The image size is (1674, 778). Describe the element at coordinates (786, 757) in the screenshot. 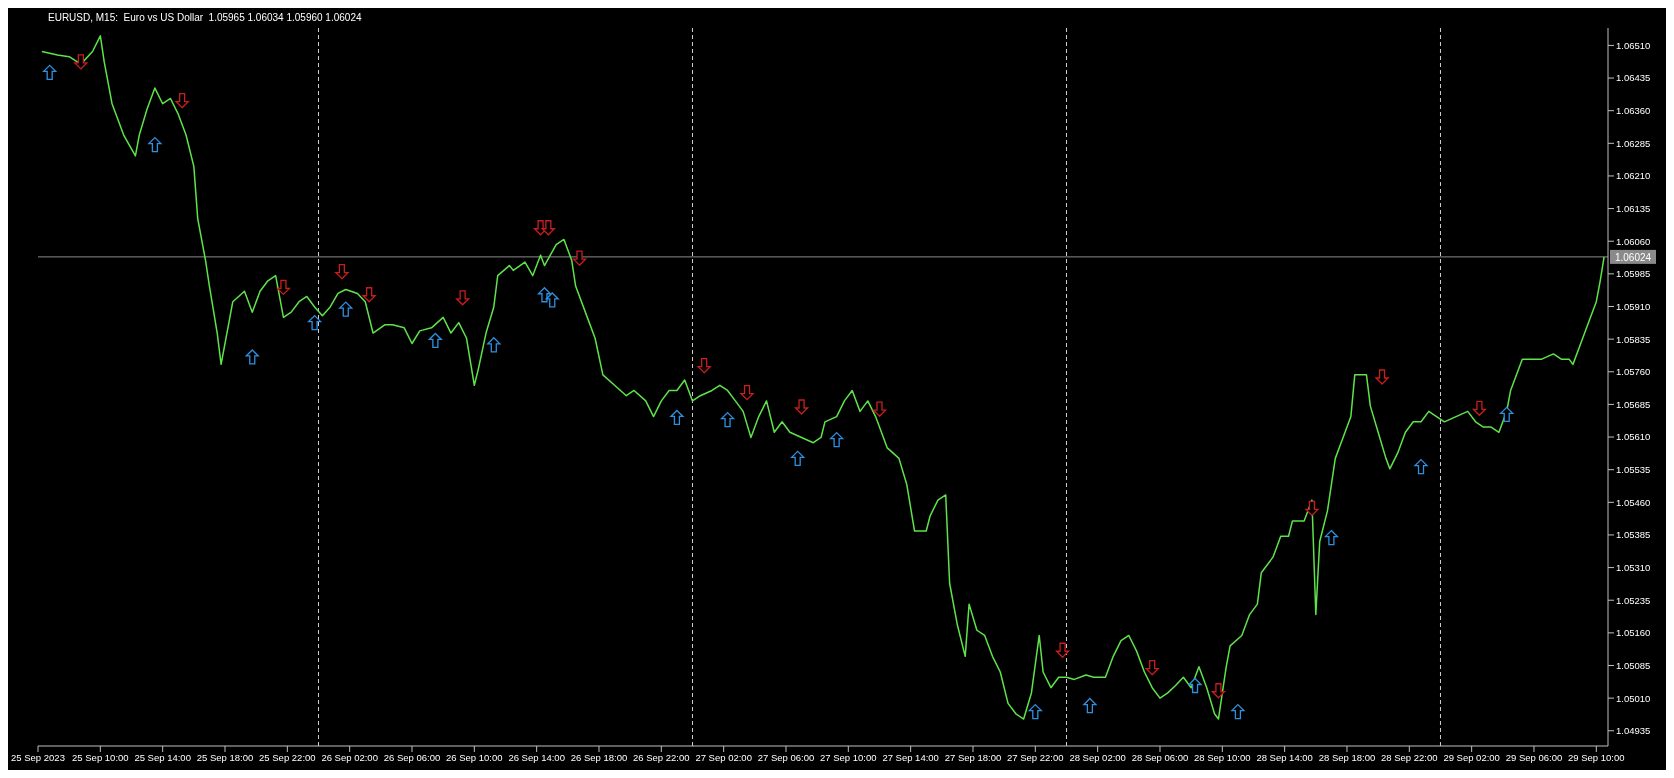

I see `x-tick-label: 27 Sep 06:00` at that location.